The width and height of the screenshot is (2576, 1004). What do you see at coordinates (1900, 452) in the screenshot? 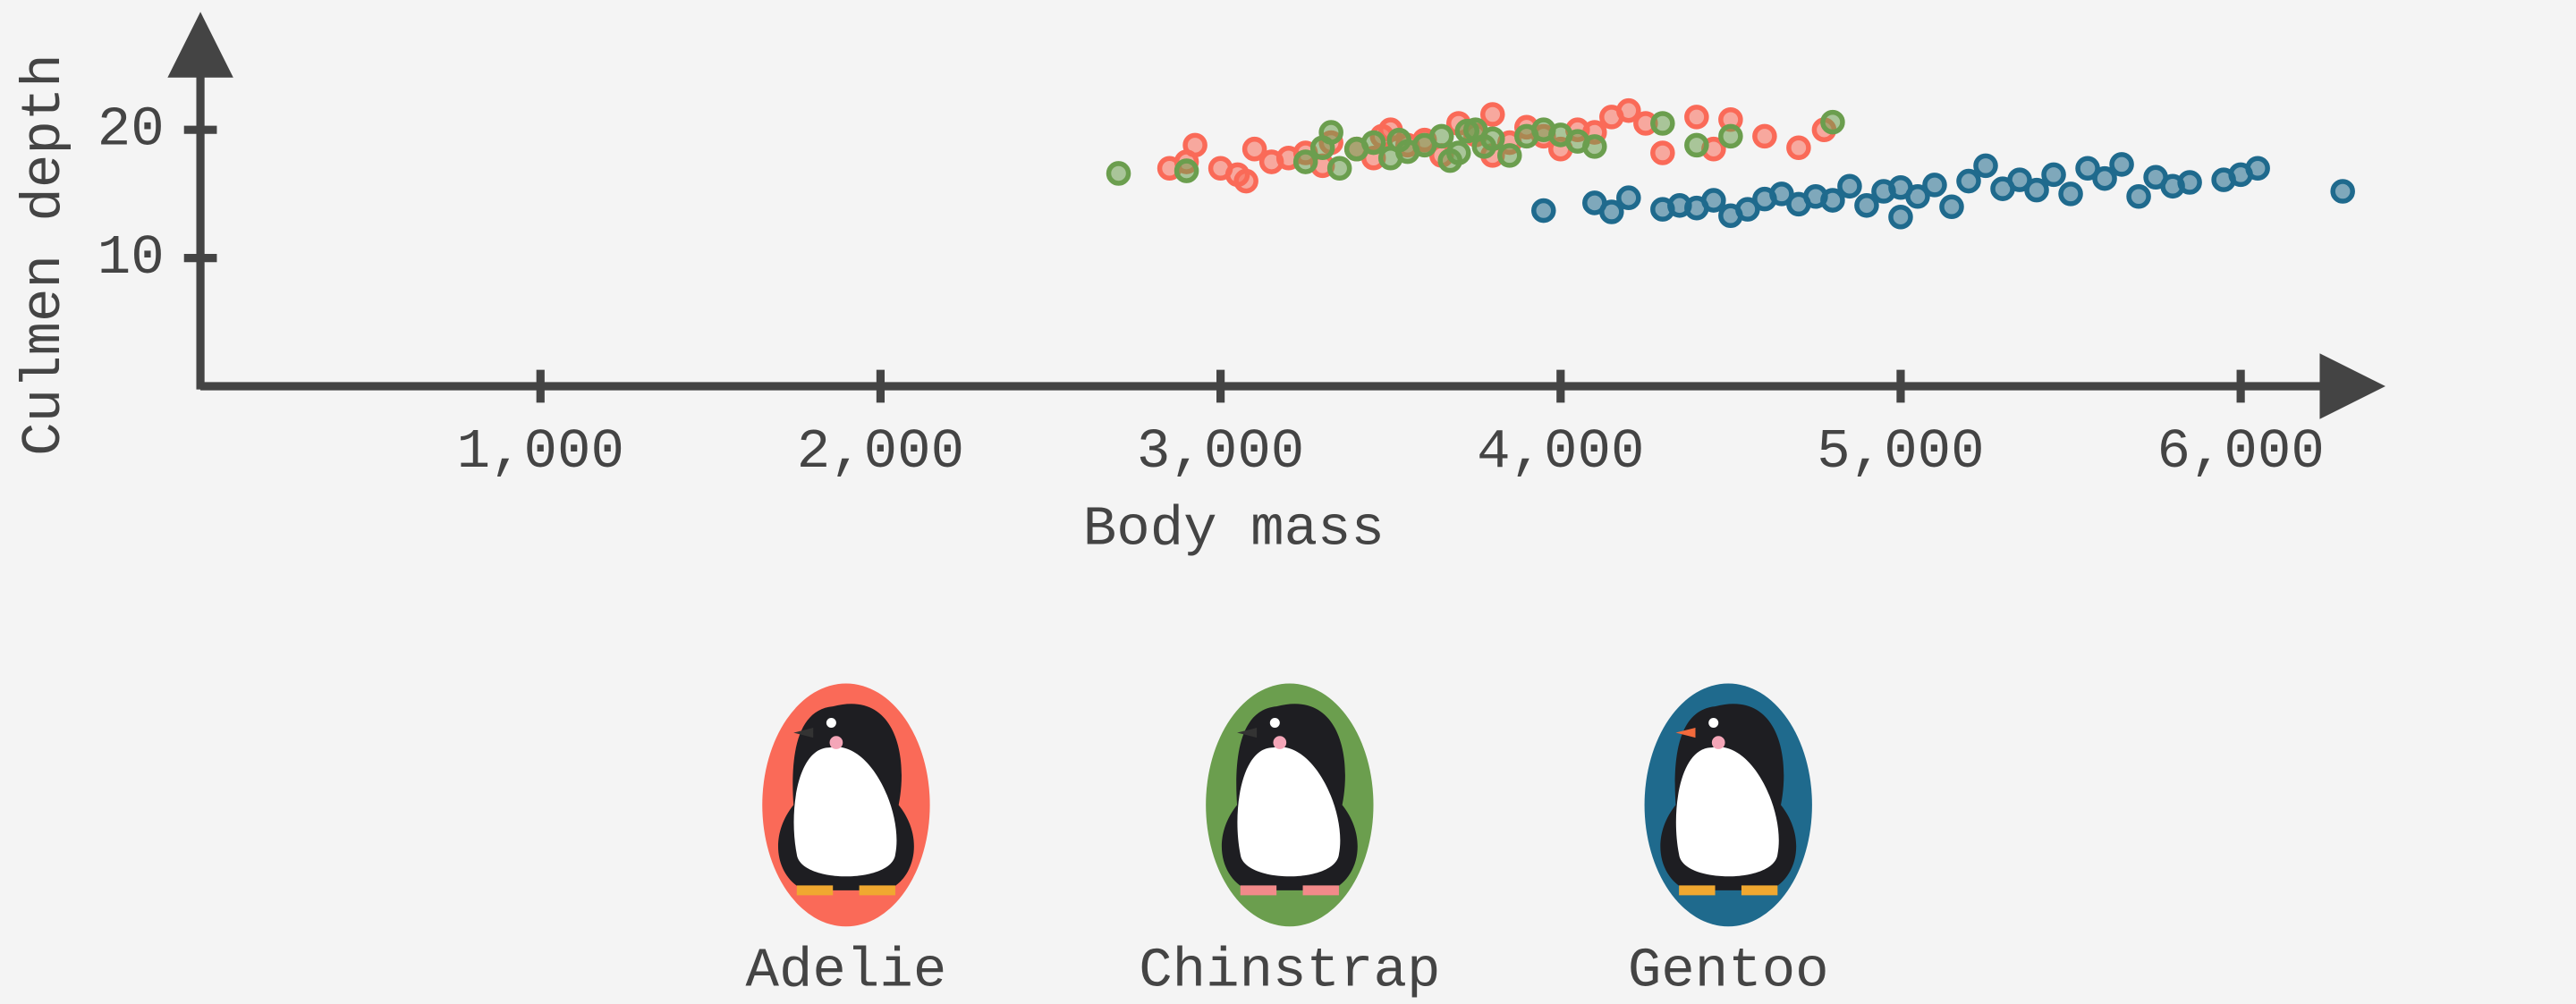
I see `x-tick-label: 5,000` at bounding box center [1900, 452].